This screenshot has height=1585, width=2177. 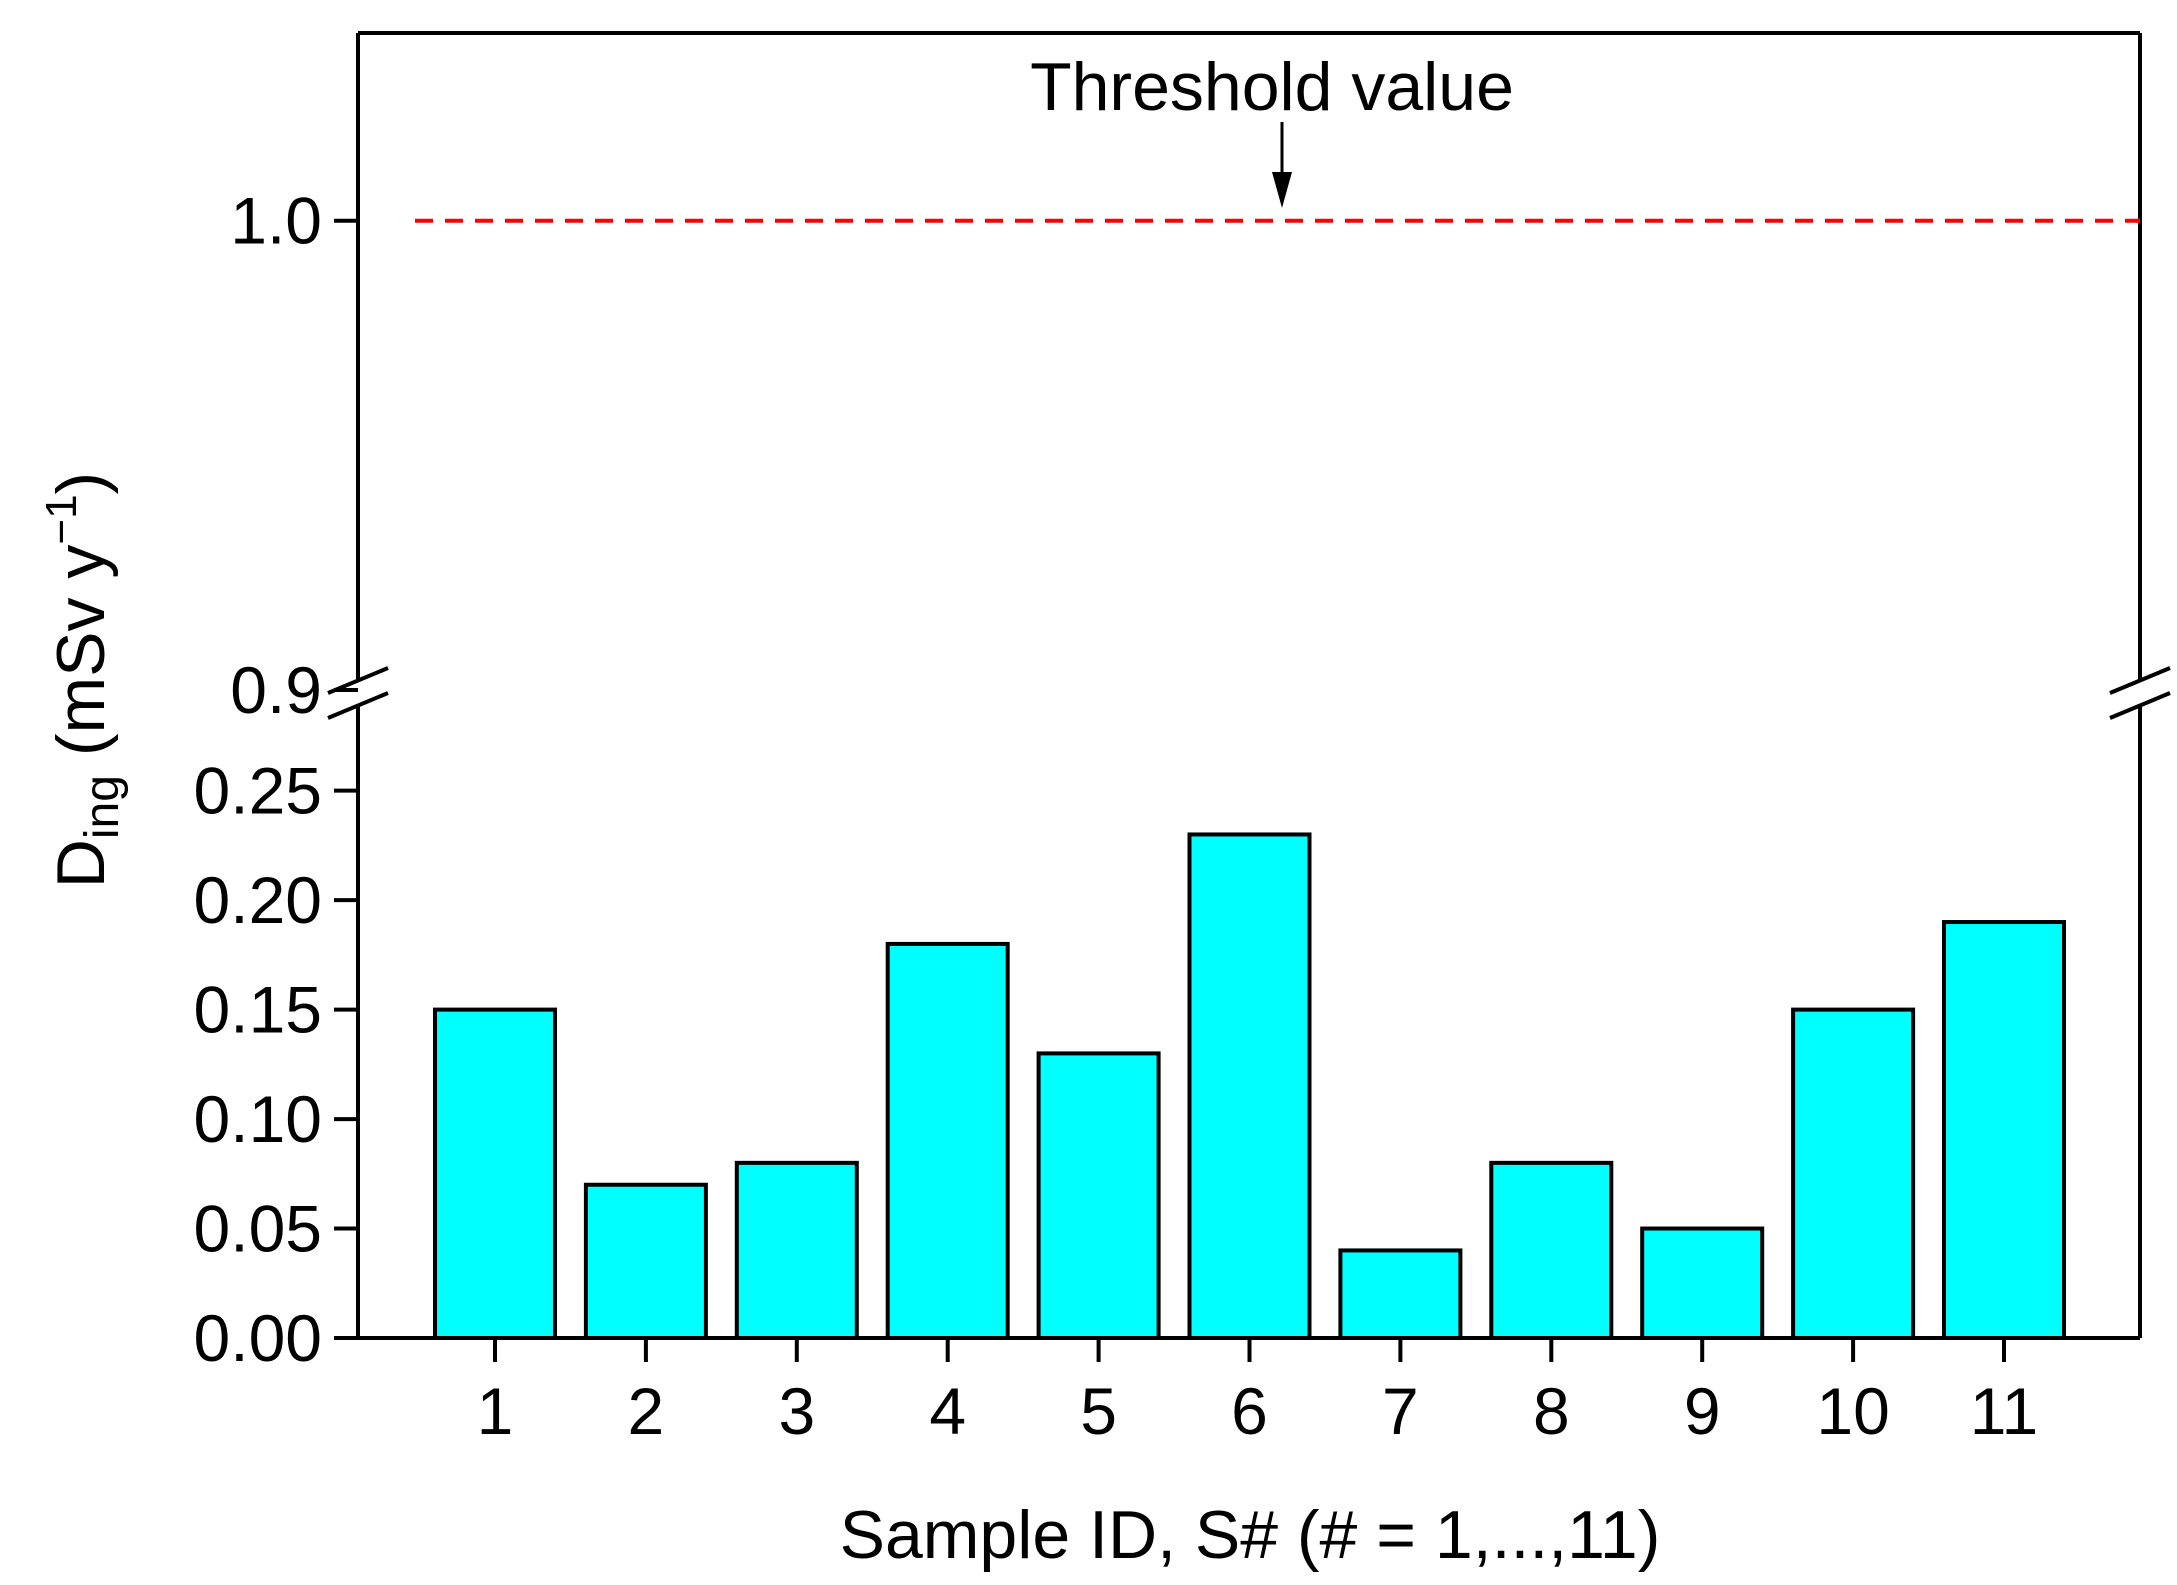 I want to click on y-axis-title: Ding (mSv y−1), so click(x=83, y=680).